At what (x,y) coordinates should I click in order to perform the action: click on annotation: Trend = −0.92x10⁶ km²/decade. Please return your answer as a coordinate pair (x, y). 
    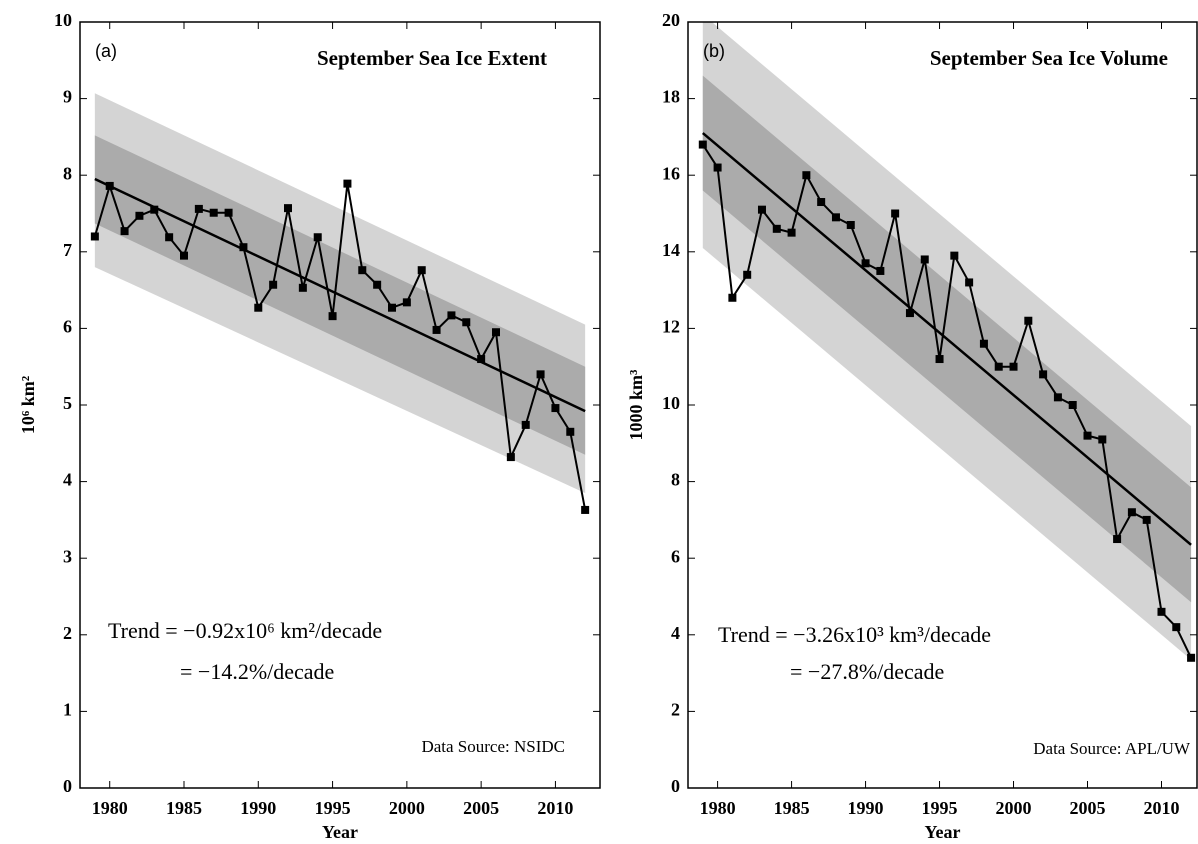
    Looking at the image, I should click on (245, 630).